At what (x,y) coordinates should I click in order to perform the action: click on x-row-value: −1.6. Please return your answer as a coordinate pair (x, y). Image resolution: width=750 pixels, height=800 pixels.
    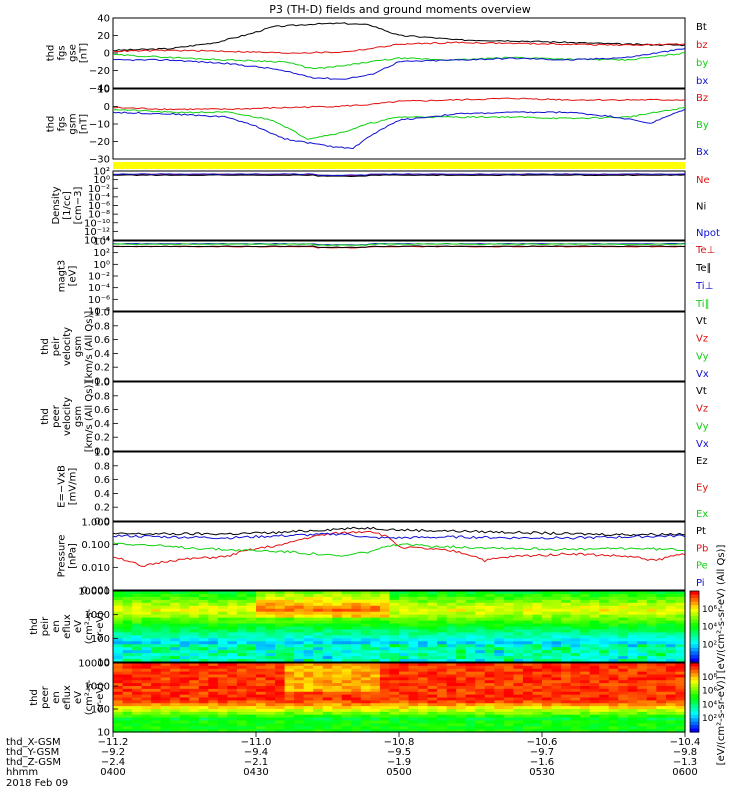
    Looking at the image, I should click on (542, 762).